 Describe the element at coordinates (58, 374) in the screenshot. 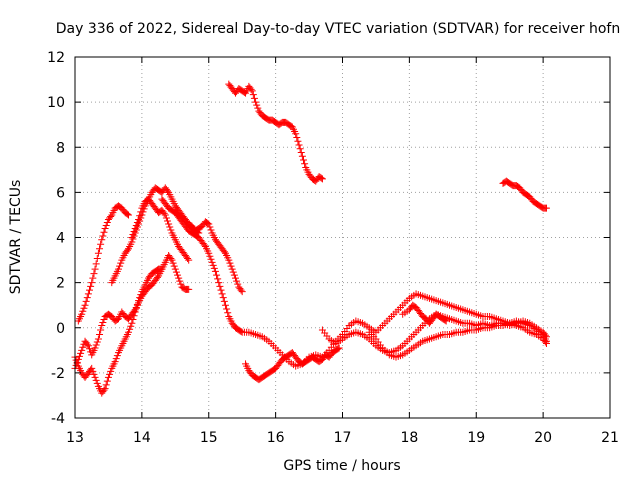

I see `y-tick-label: -2` at that location.